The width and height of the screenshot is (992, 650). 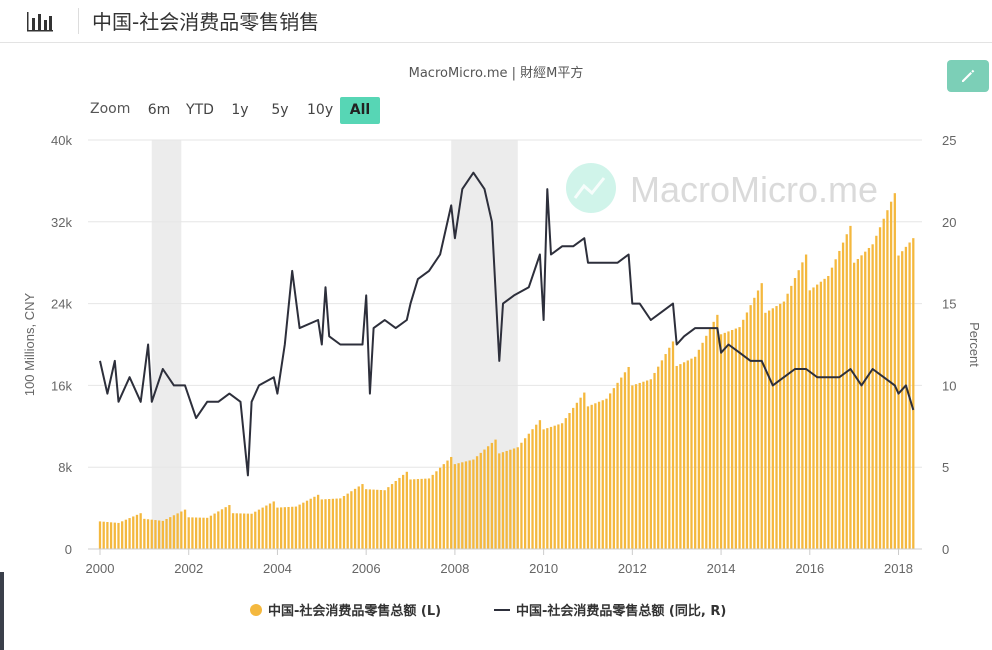 What do you see at coordinates (280, 110) in the screenshot?
I see `zoom-5y-button: 5y` at bounding box center [280, 110].